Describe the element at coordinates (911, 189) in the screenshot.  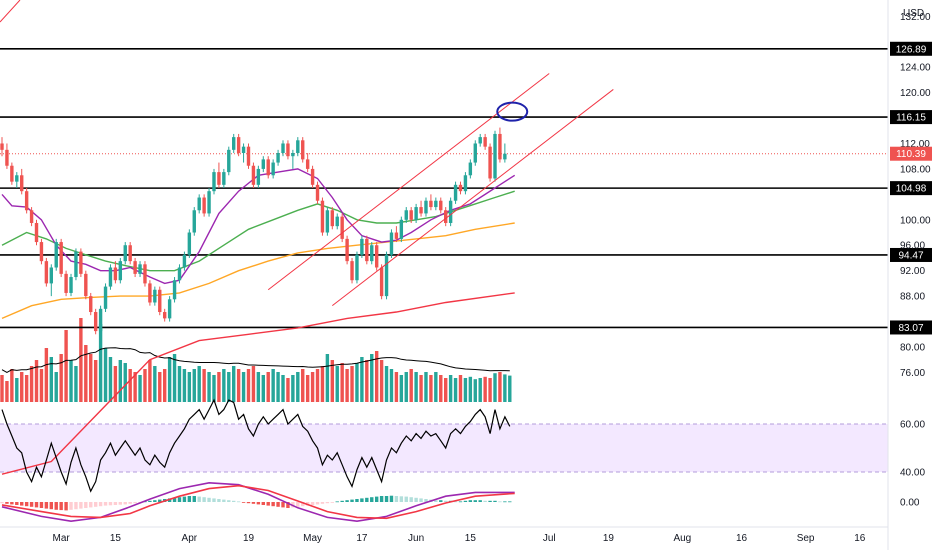
I see `level-label: 104.98` at that location.